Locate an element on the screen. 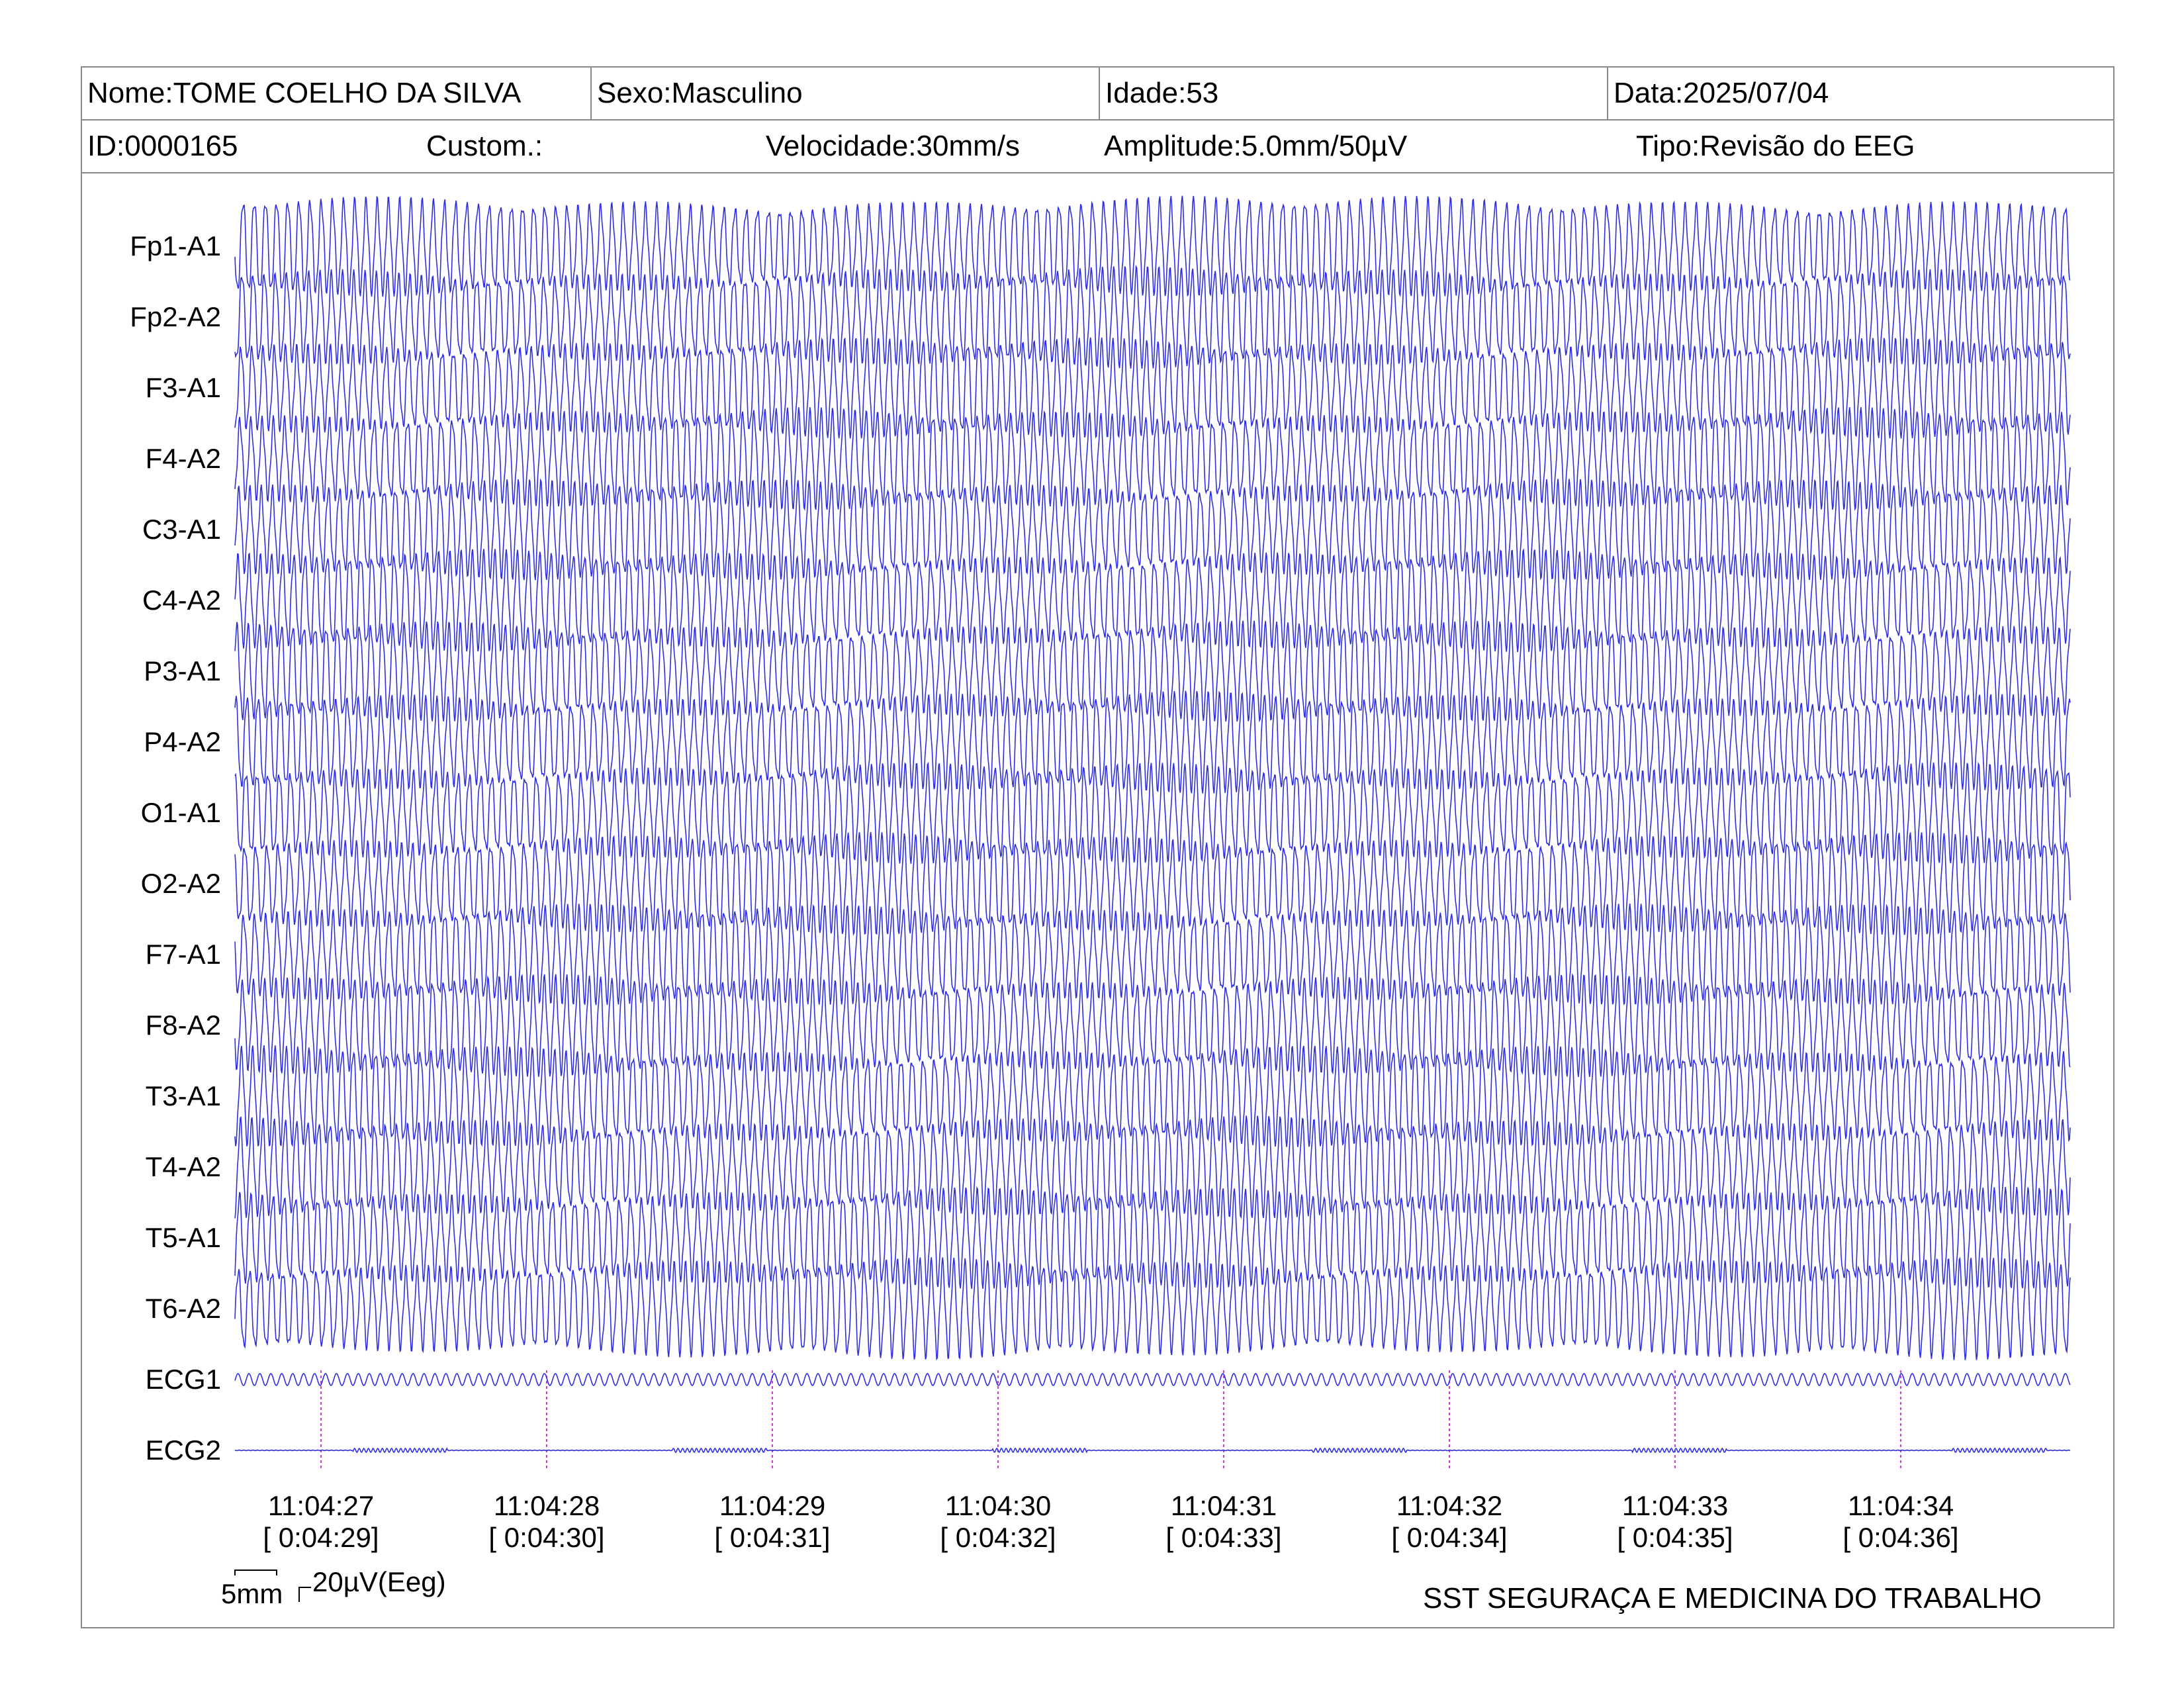 The image size is (2184, 1688). scale-bracket-icon is located at coordinates (272, 1586).